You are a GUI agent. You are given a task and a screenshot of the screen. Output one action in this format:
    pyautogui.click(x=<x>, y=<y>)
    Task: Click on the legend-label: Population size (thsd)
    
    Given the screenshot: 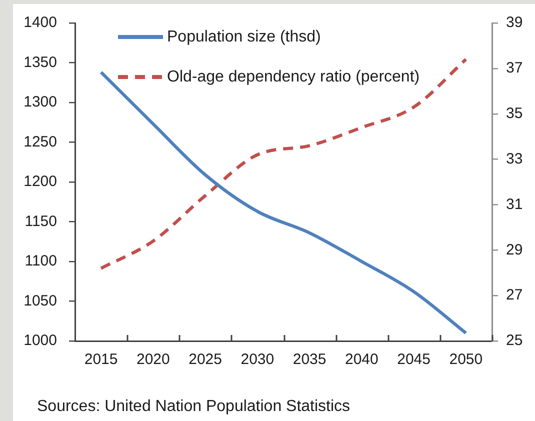 What is the action you would take?
    pyautogui.click(x=244, y=37)
    